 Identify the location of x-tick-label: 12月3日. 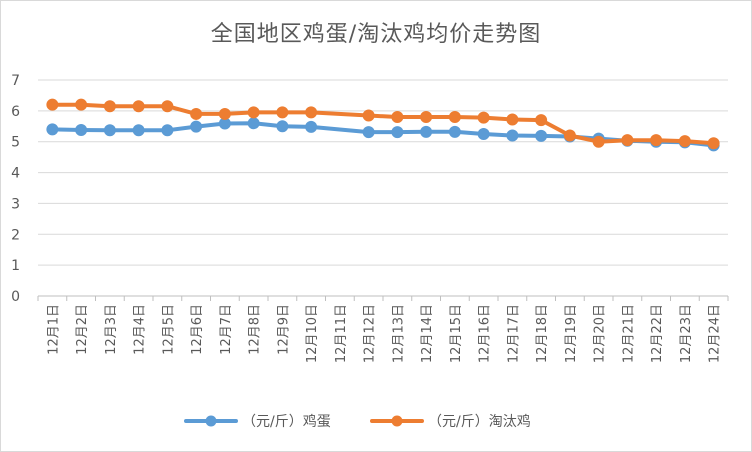
(111, 329).